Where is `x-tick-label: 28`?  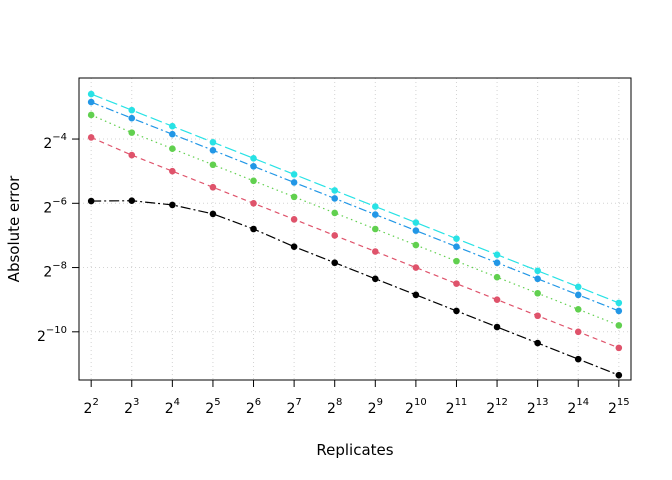 x-tick-label: 28 is located at coordinates (334, 407).